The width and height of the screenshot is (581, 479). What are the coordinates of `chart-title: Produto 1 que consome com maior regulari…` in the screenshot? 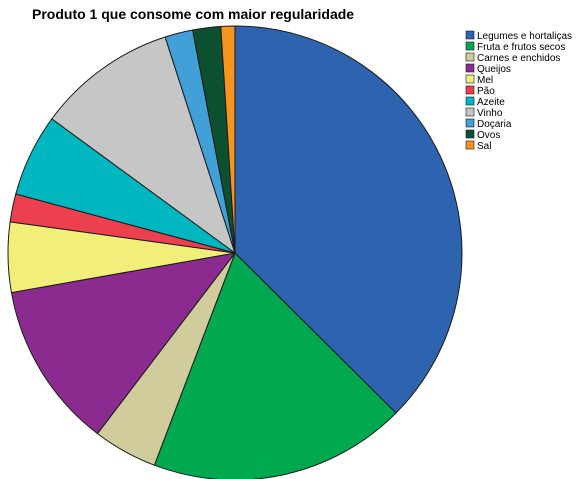 It's located at (193, 14).